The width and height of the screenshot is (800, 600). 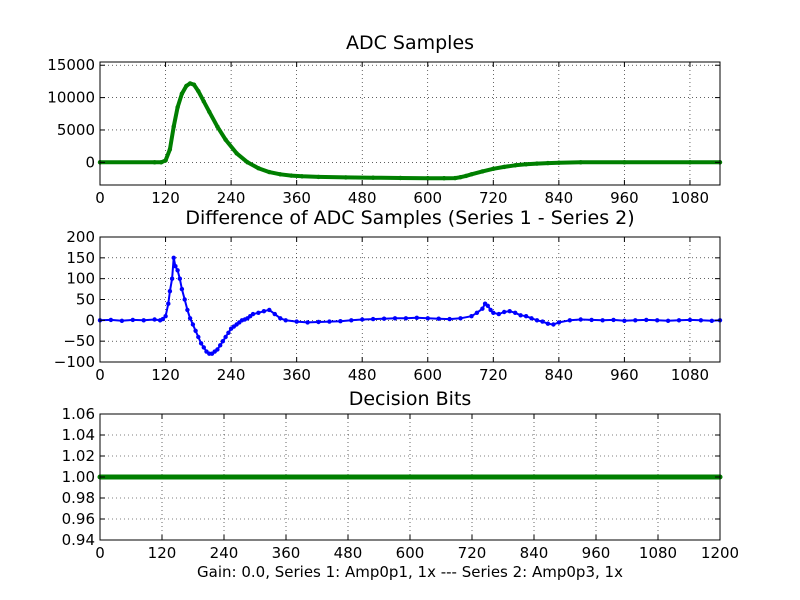 I want to click on x-tick-label: 480, so click(x=362, y=198).